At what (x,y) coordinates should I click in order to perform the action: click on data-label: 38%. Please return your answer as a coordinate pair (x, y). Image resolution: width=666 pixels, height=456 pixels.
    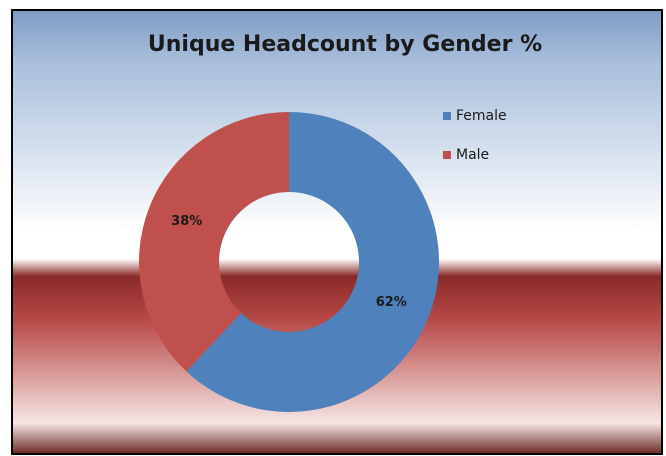
    Looking at the image, I should click on (186, 221).